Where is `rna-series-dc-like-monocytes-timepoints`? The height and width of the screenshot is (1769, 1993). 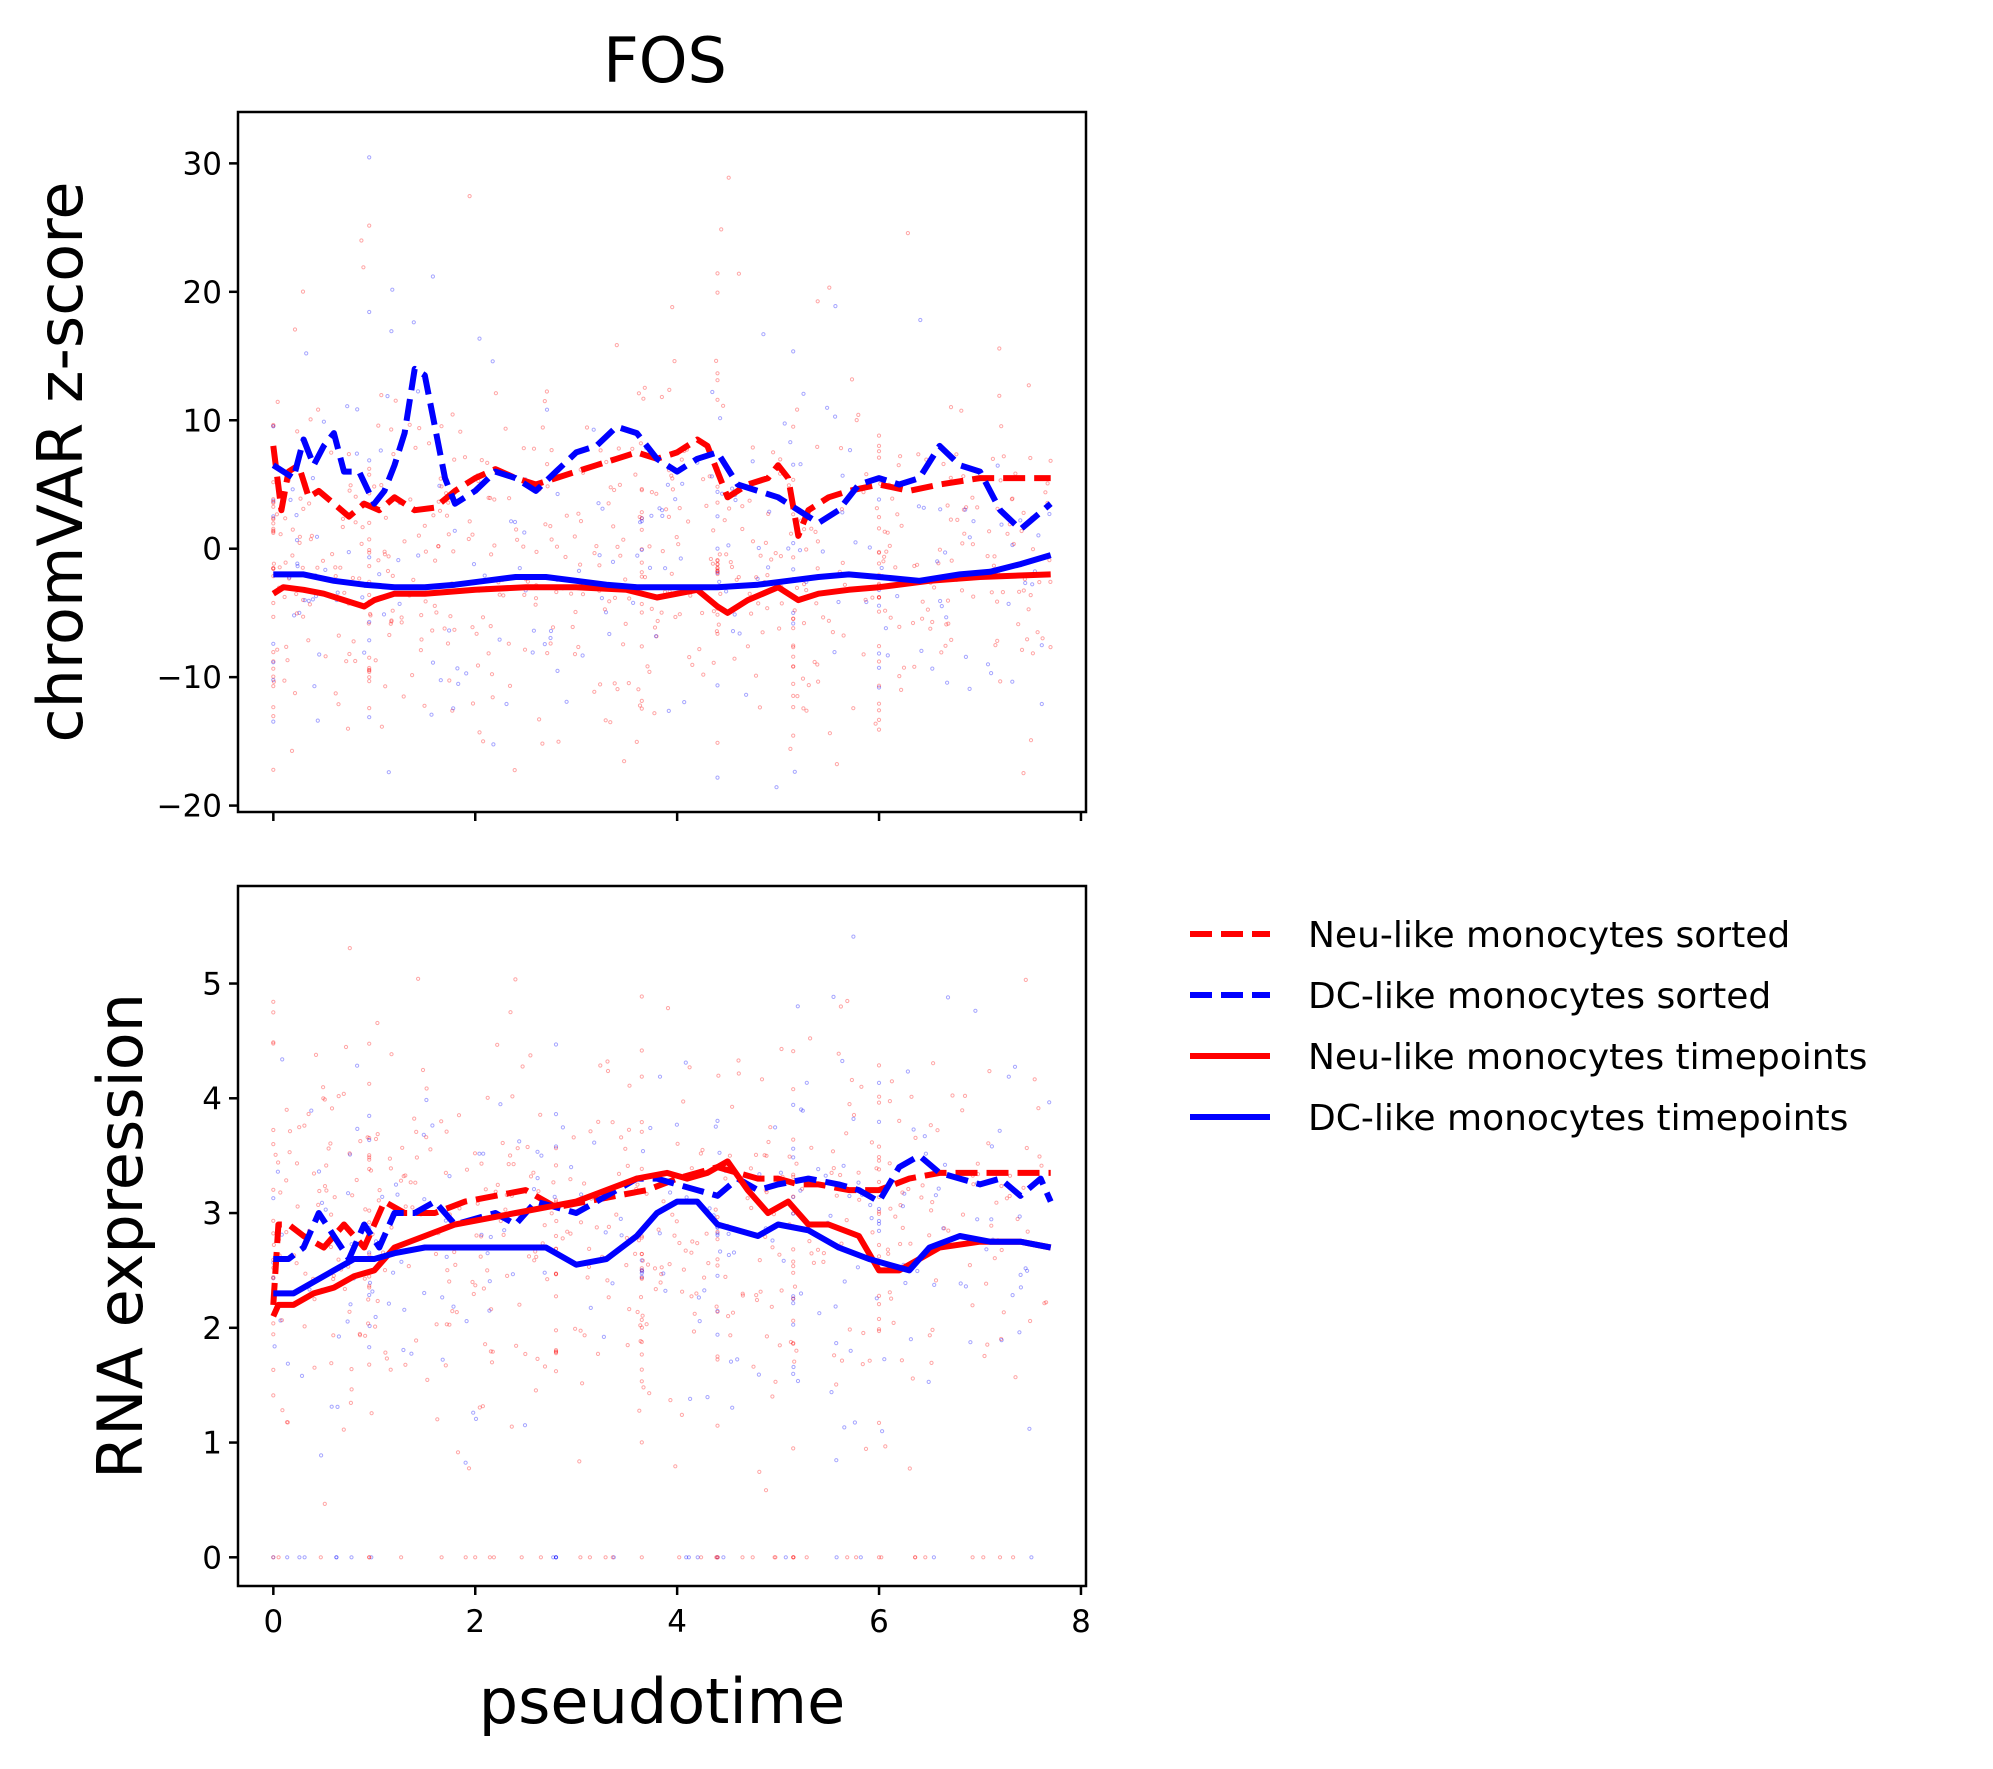 rna-series-dc-like-monocytes-timepoints is located at coordinates (662, 1247).